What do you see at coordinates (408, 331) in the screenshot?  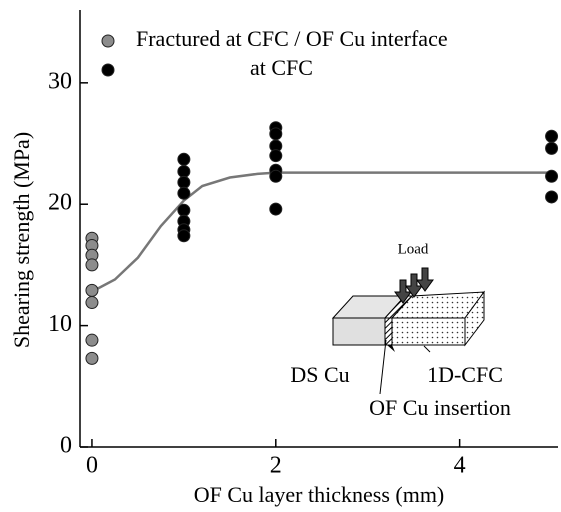 I see `inset-diagram` at bounding box center [408, 331].